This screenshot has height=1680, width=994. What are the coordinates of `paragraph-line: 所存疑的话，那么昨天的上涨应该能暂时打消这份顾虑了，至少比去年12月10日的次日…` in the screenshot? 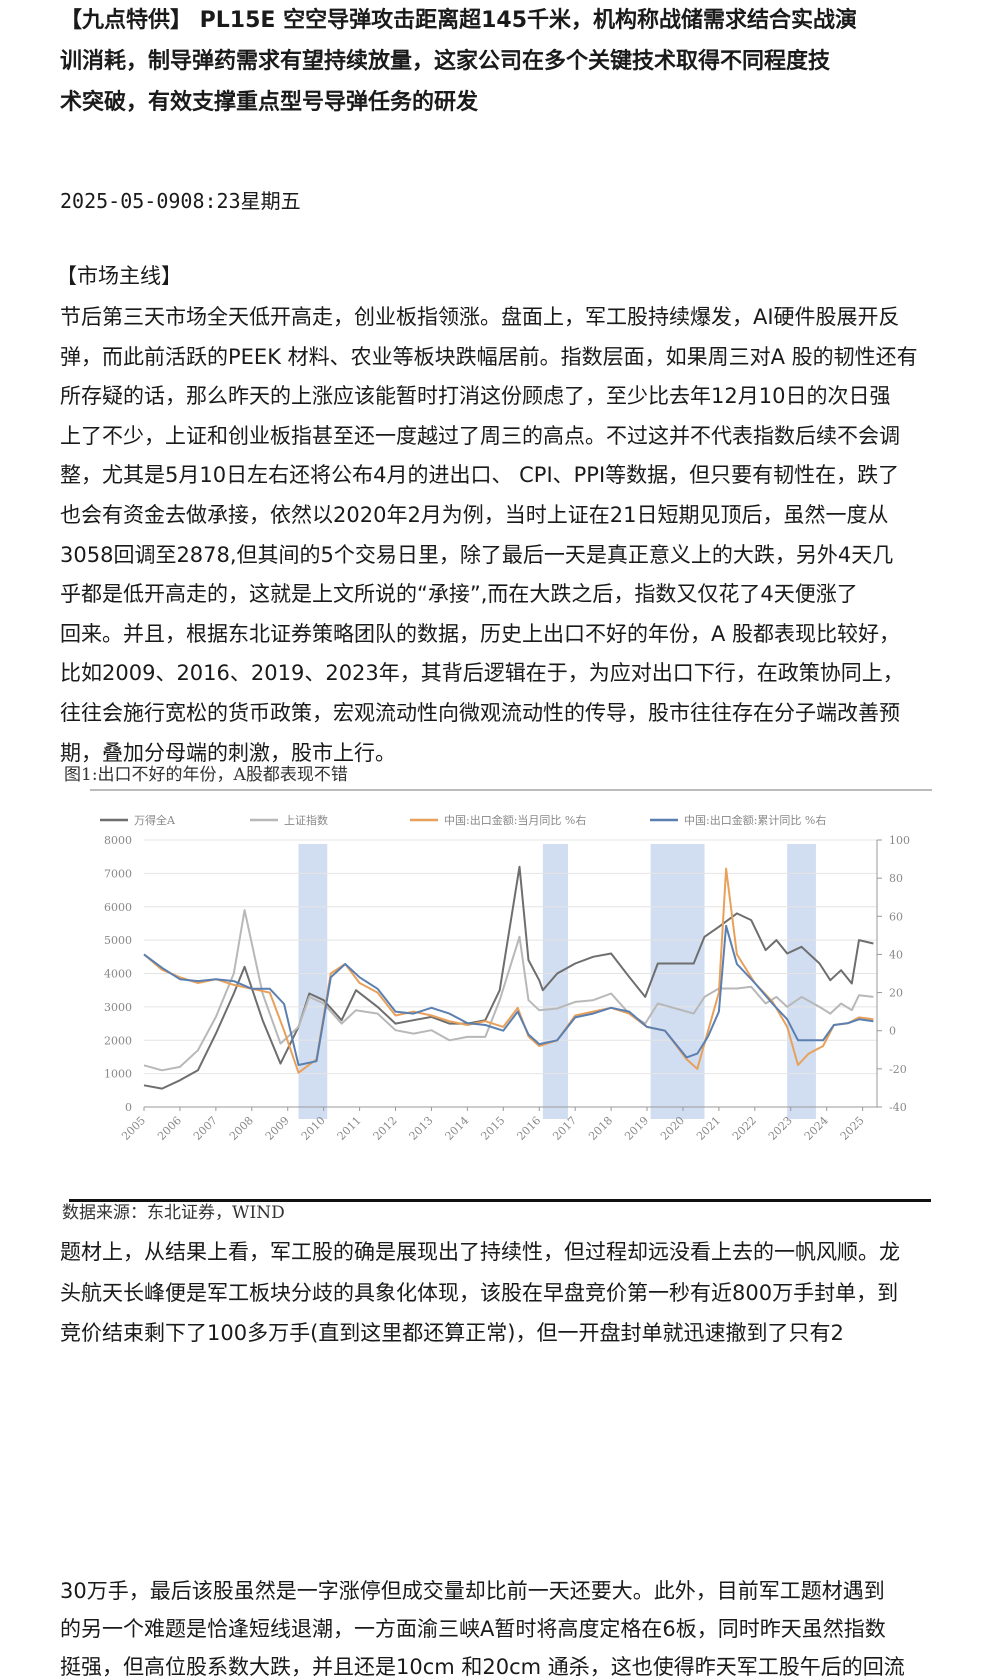 It's located at (475, 396).